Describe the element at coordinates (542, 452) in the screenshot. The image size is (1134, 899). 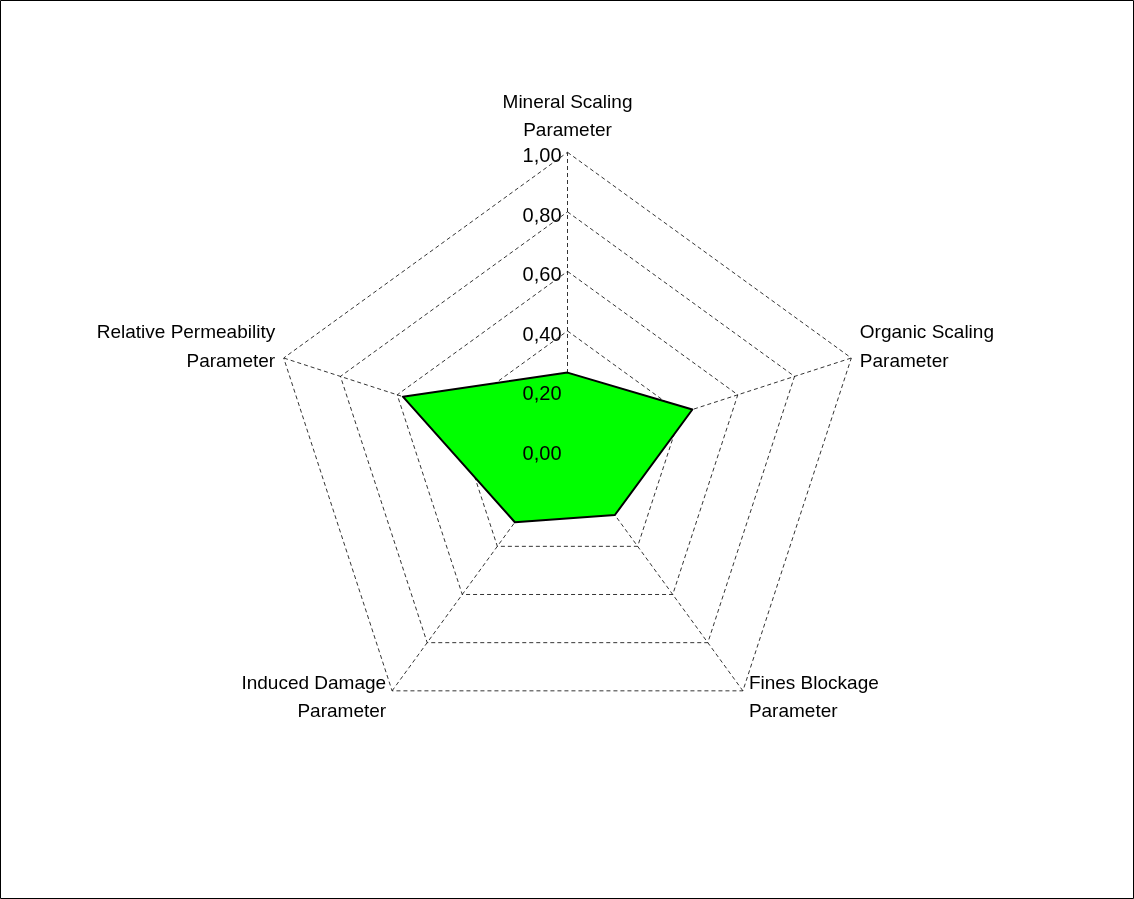
I see `y-tick-label: 0,00` at that location.